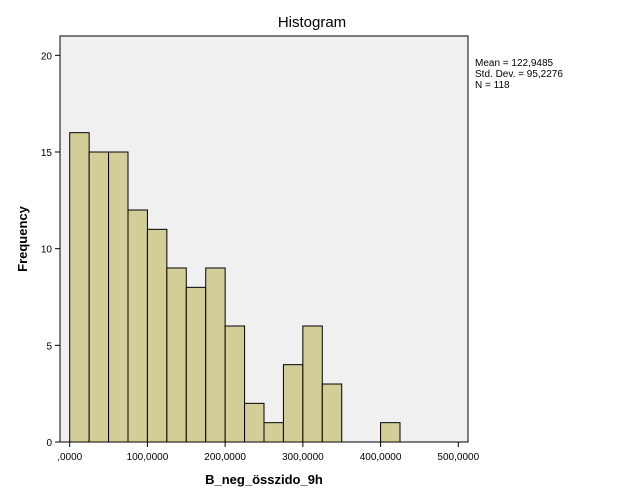 This screenshot has height=501, width=626. I want to click on stat-line-0: Mean = 122,9485, so click(514, 63).